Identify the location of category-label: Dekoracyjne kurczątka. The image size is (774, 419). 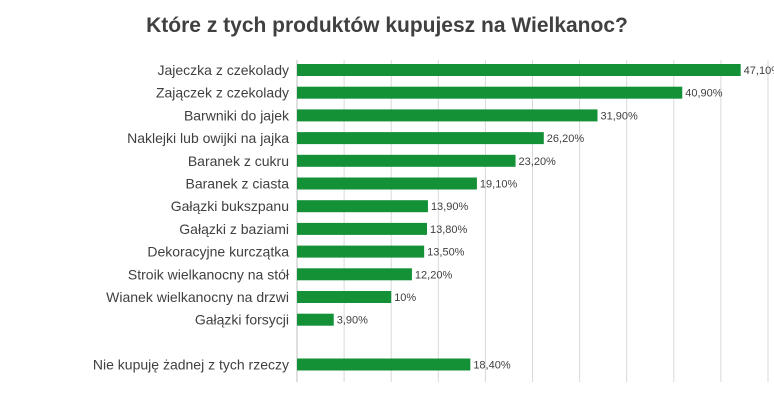
(218, 252).